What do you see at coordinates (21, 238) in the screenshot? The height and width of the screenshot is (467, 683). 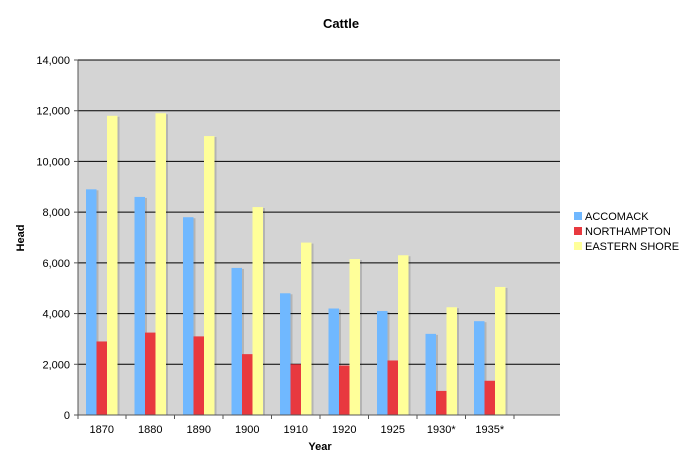 I see `y-axis-label: Head` at bounding box center [21, 238].